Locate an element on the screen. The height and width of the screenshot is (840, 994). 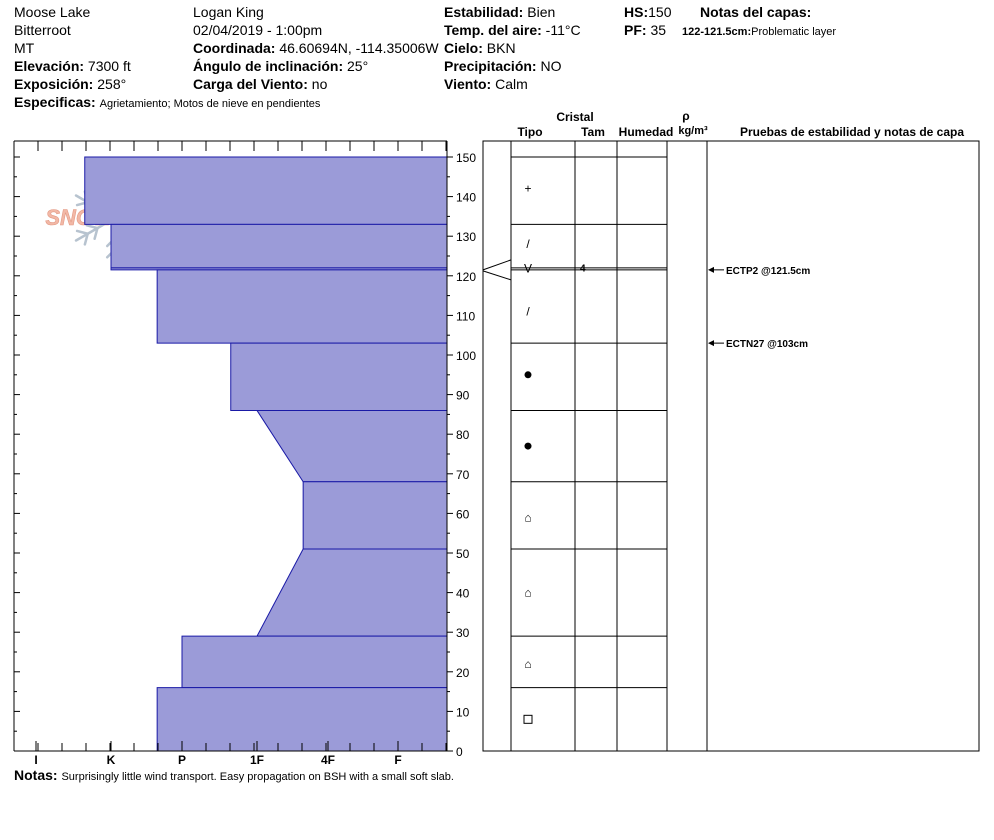
height-tick-label: 90 is located at coordinates (463, 396).